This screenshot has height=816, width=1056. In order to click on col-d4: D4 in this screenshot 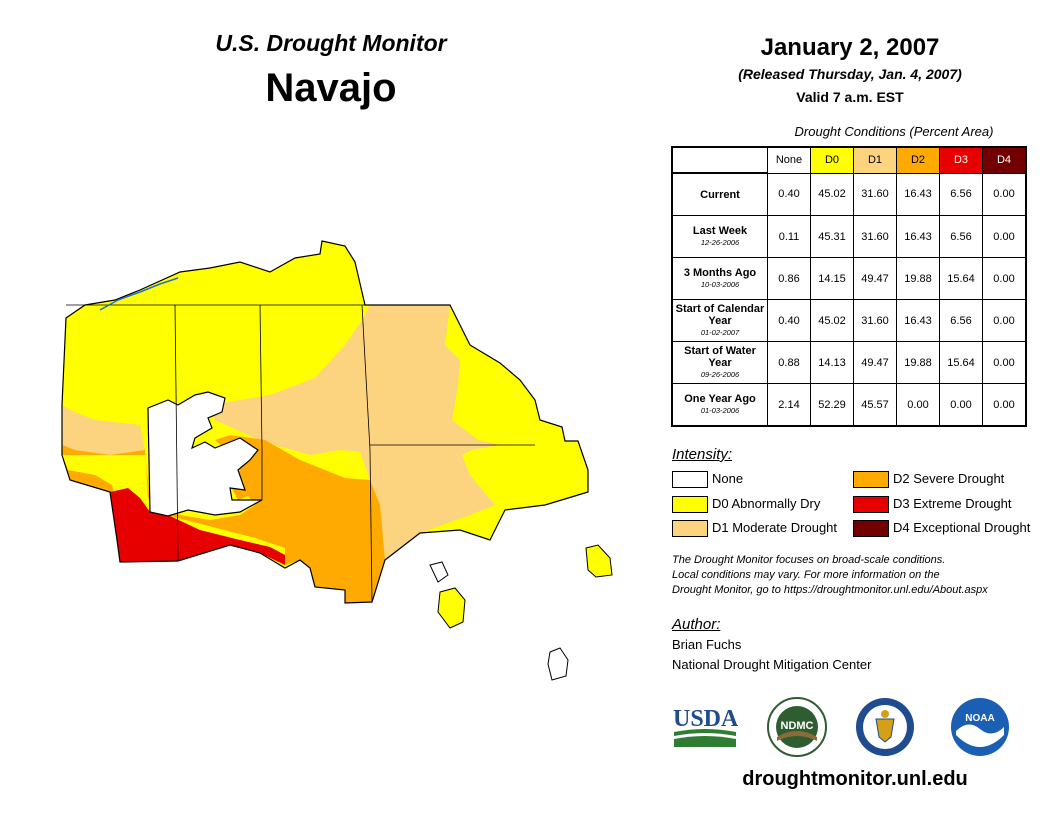, I will do `click(1004, 160)`.